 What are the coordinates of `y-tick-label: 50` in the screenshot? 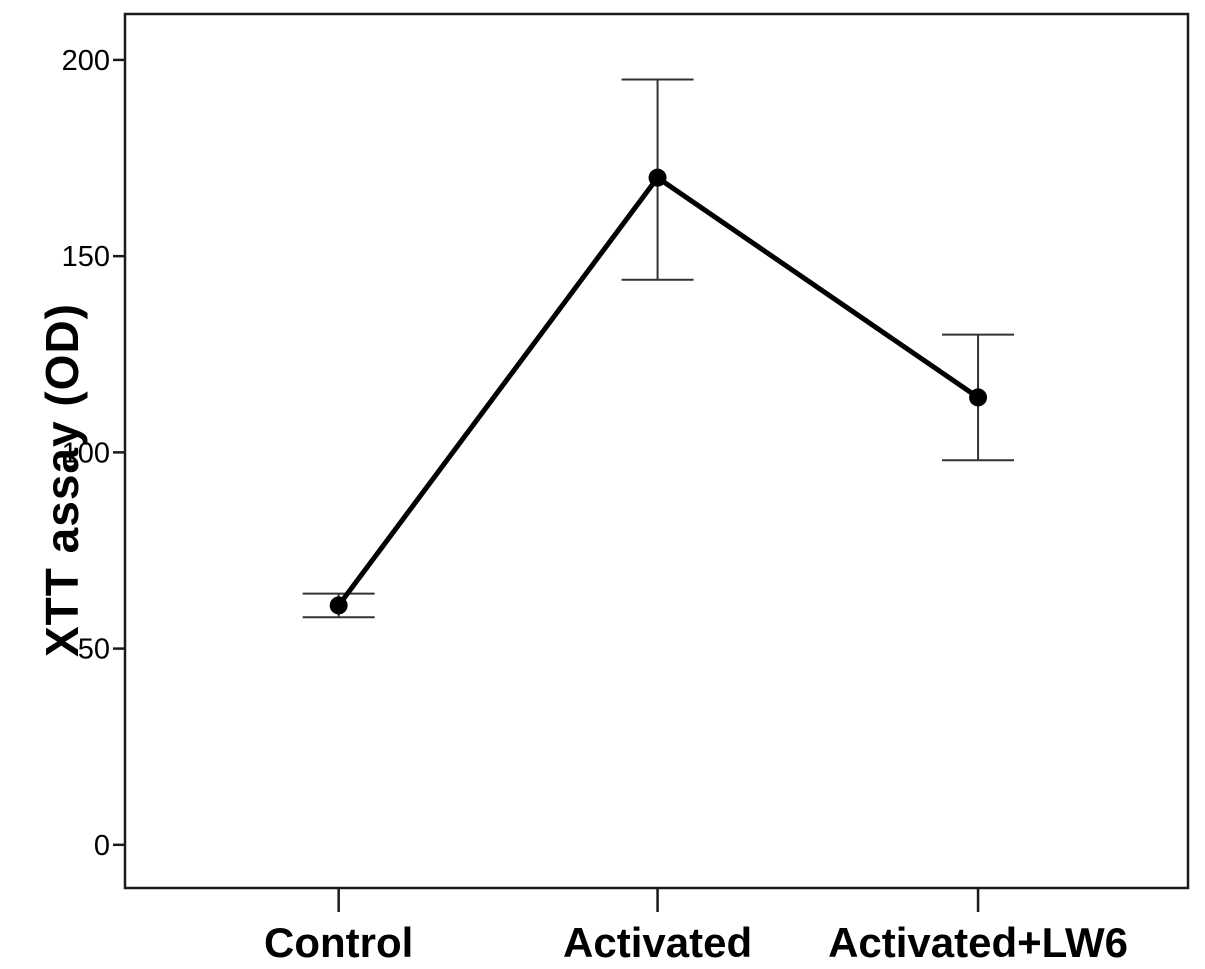 It's located at (94, 650).